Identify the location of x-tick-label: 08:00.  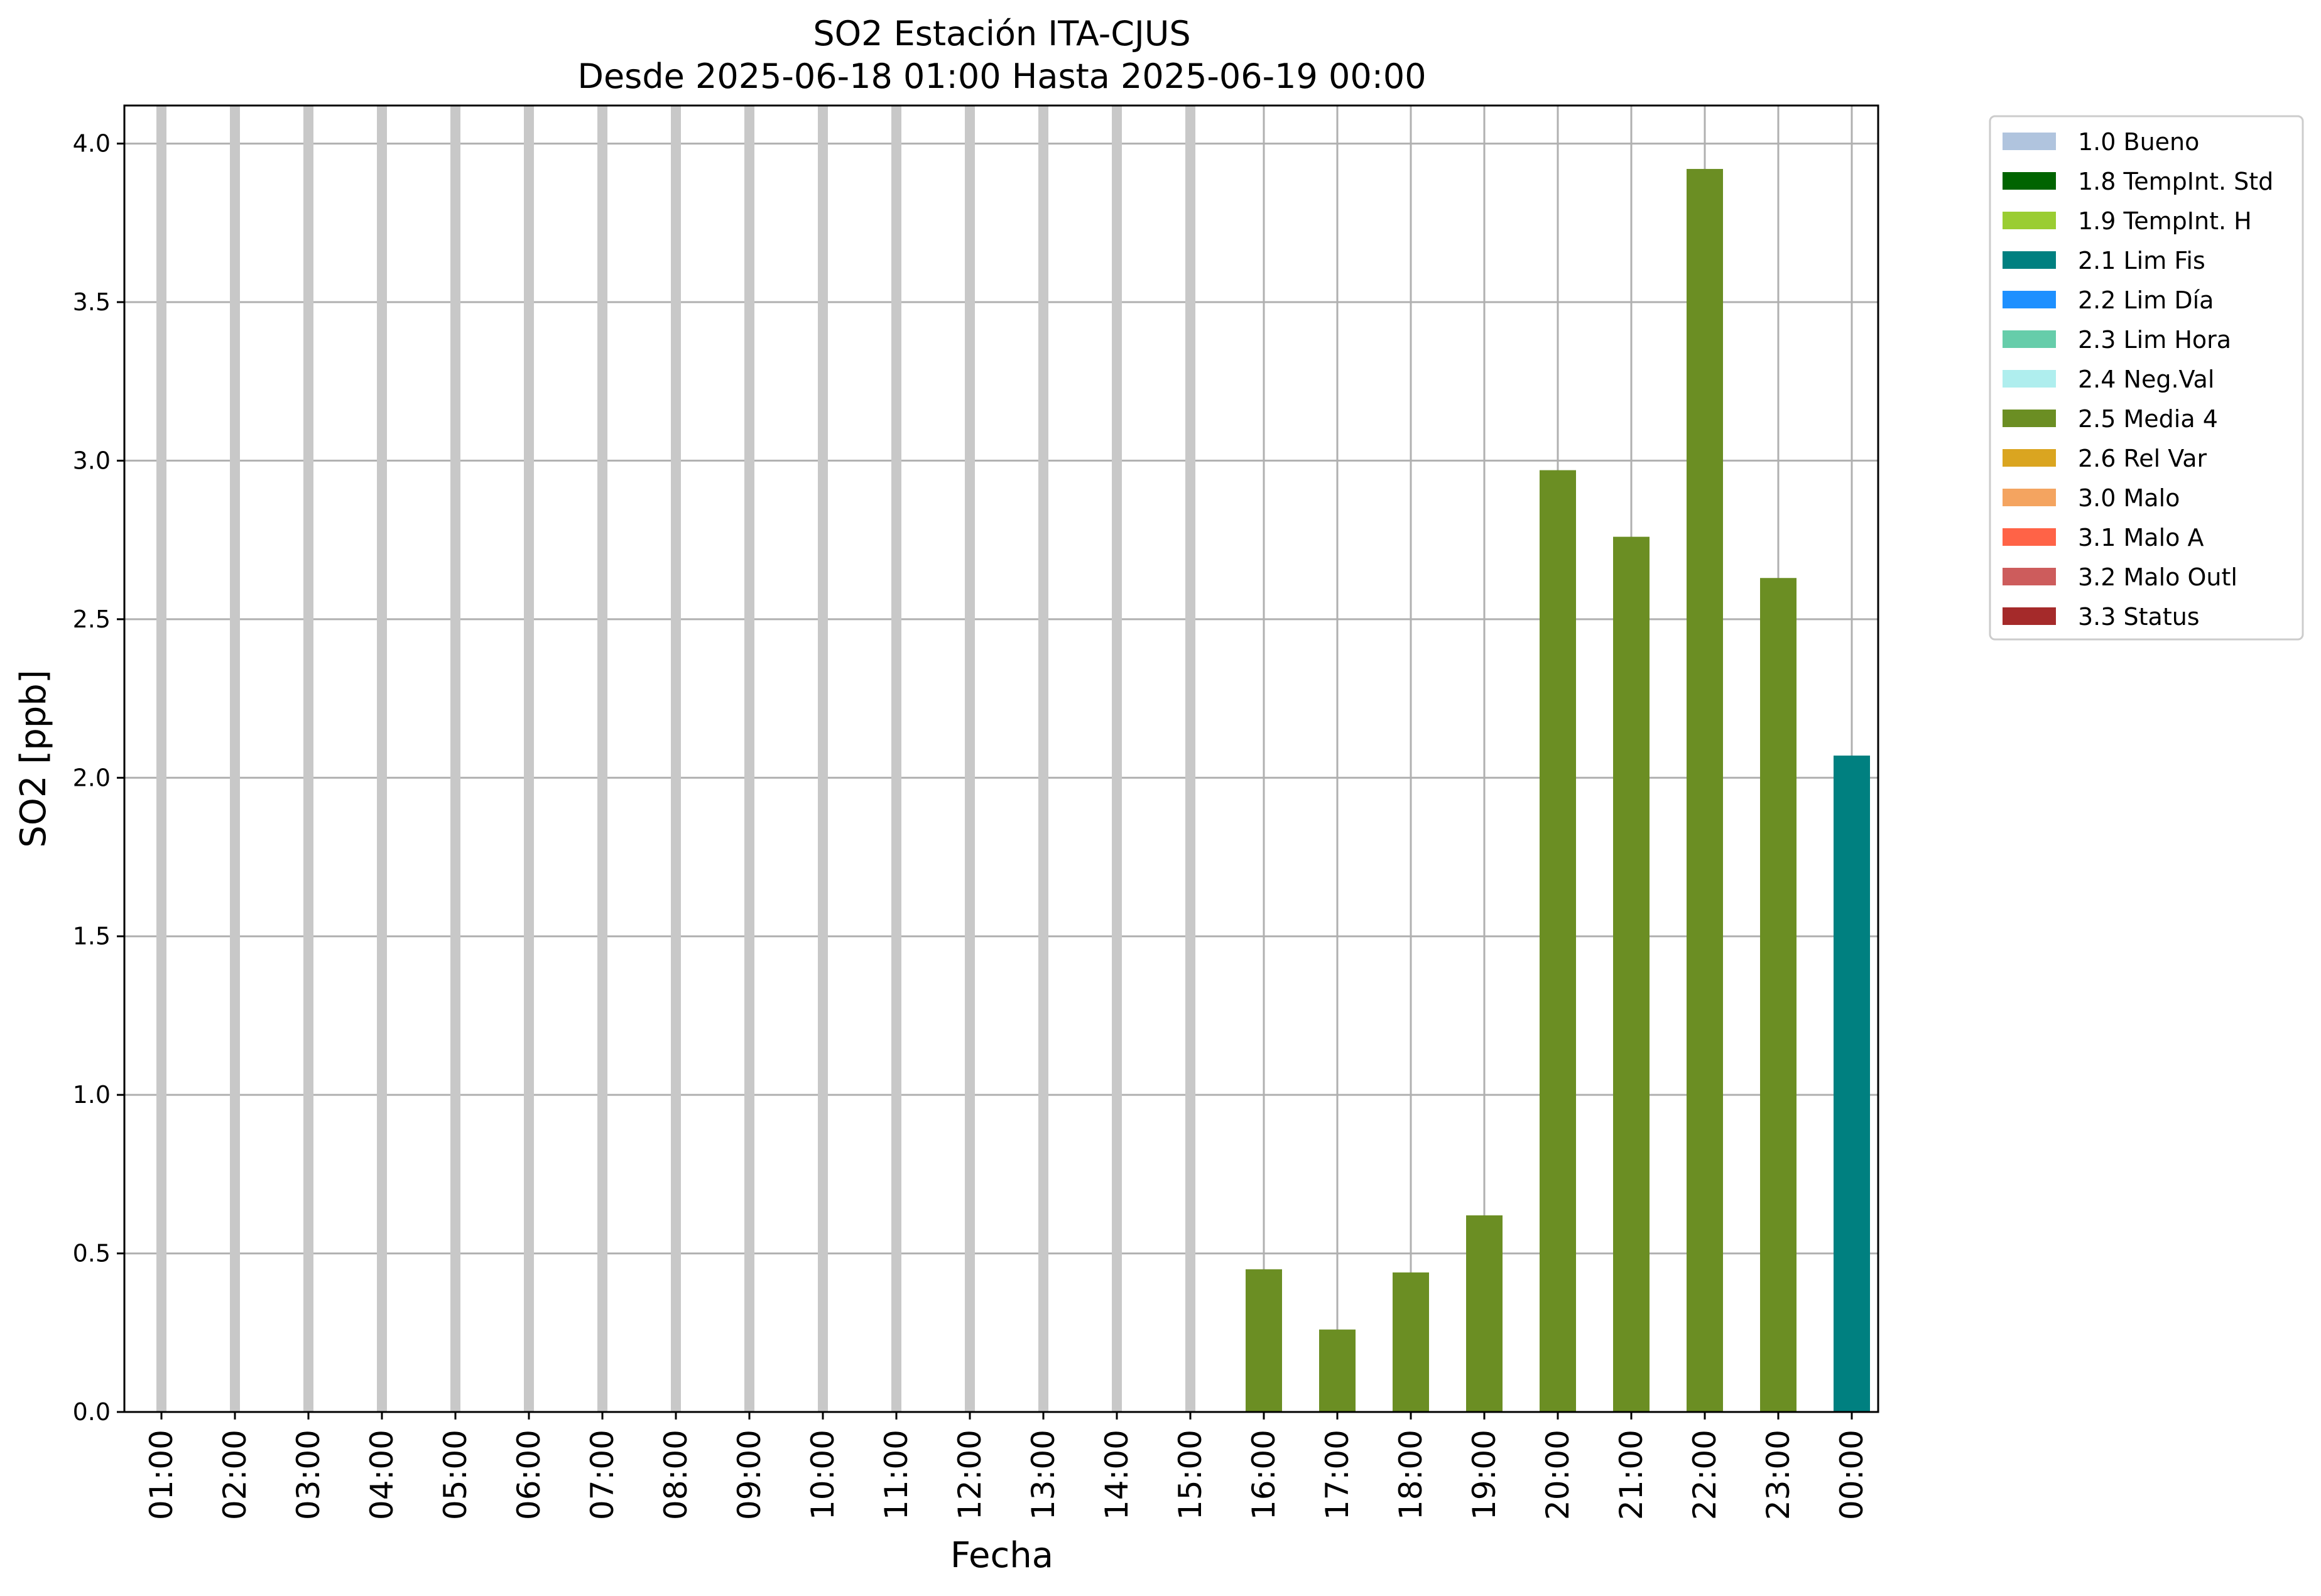
(676, 1475).